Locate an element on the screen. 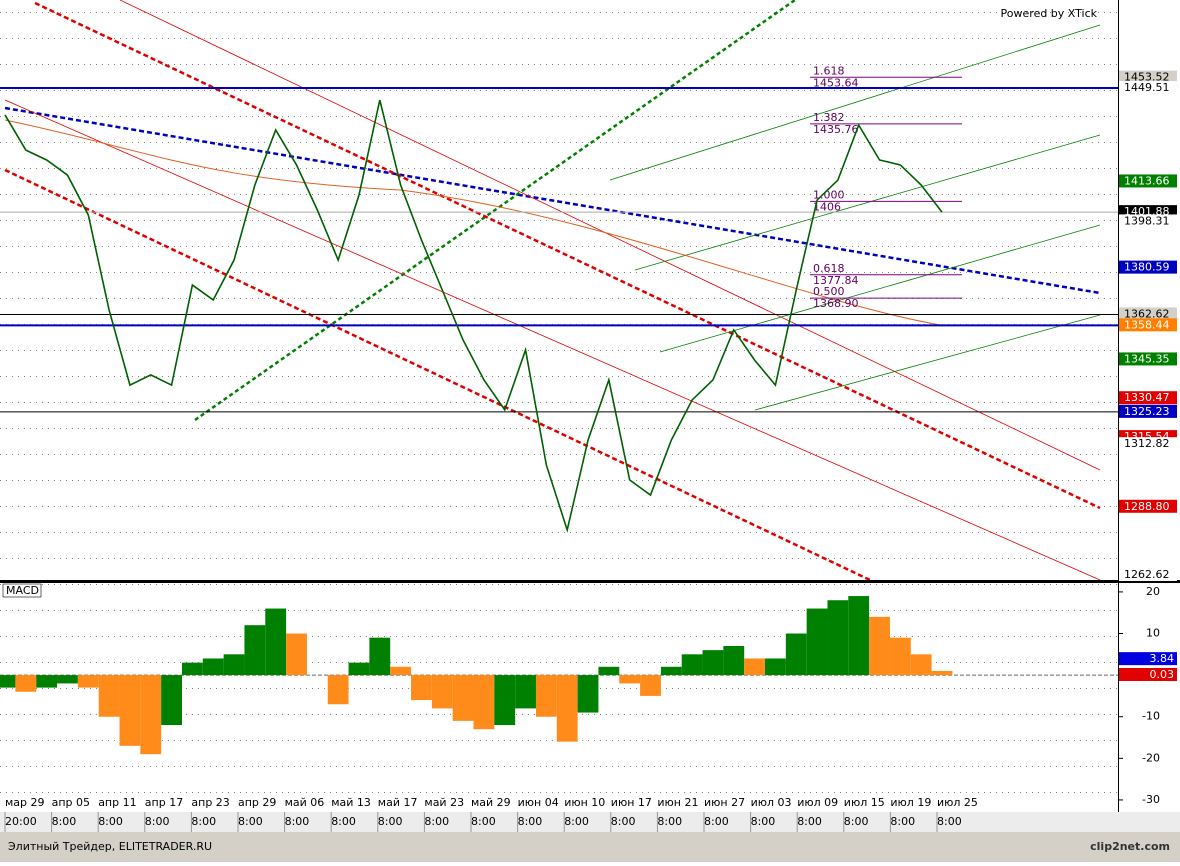 The height and width of the screenshot is (866, 1180). x-tick-label: апр 29 is located at coordinates (257, 802).